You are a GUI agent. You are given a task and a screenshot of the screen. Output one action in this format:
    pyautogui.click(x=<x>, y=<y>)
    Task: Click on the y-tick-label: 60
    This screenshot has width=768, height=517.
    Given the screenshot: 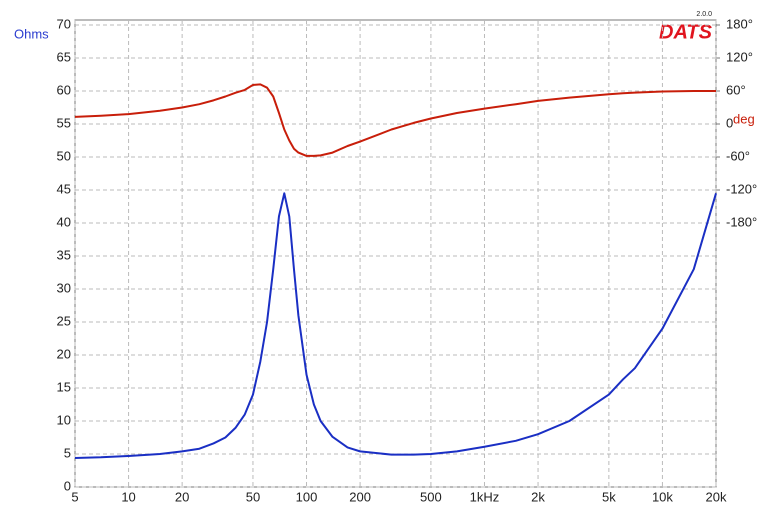 What is the action you would take?
    pyautogui.click(x=64, y=89)
    